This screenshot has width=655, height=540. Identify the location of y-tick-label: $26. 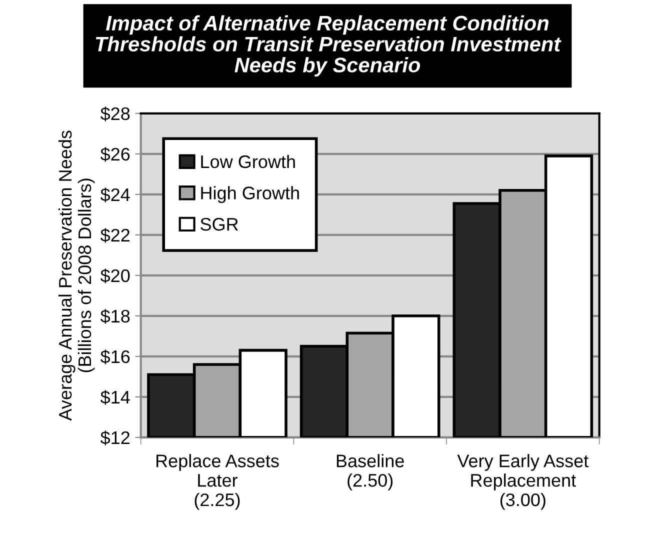
(115, 154).